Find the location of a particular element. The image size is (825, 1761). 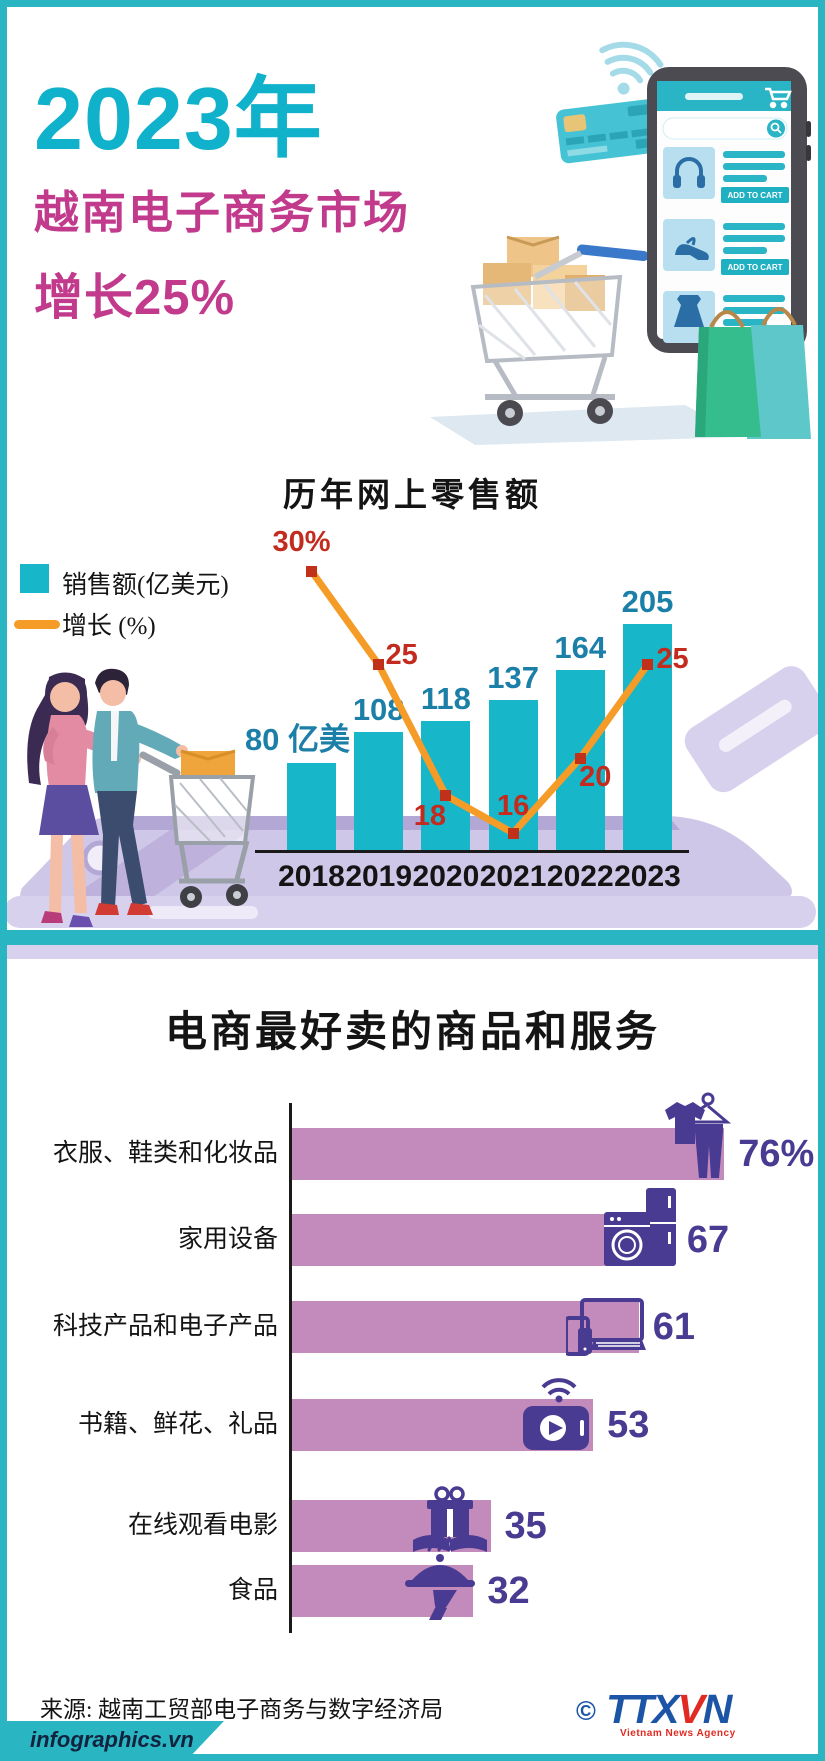

category-row-books-gifts: 书籍、鲜花、礼品 53 is located at coordinates (412, 1414).